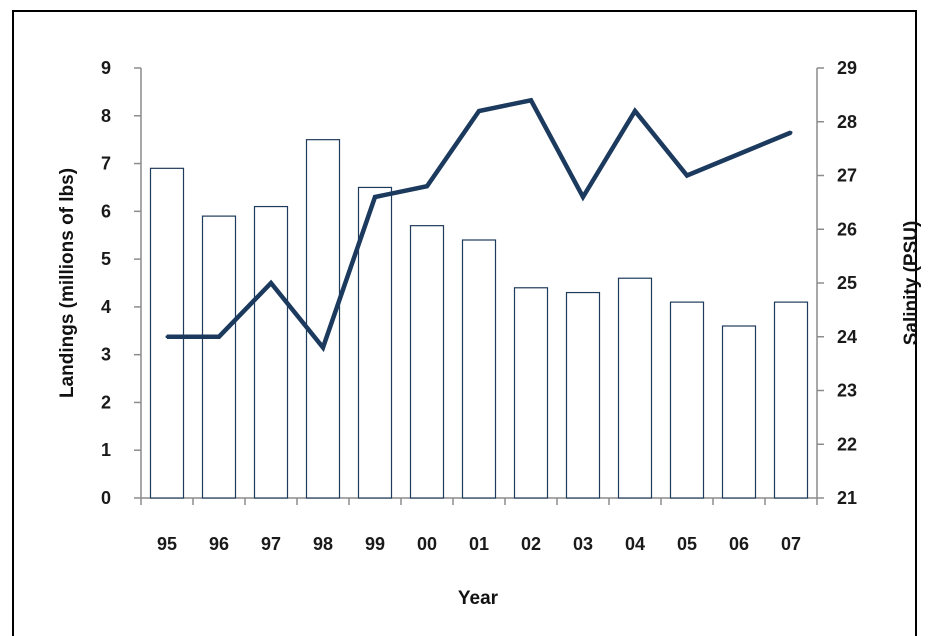  I want to click on x-tick-label: 05, so click(687, 544).